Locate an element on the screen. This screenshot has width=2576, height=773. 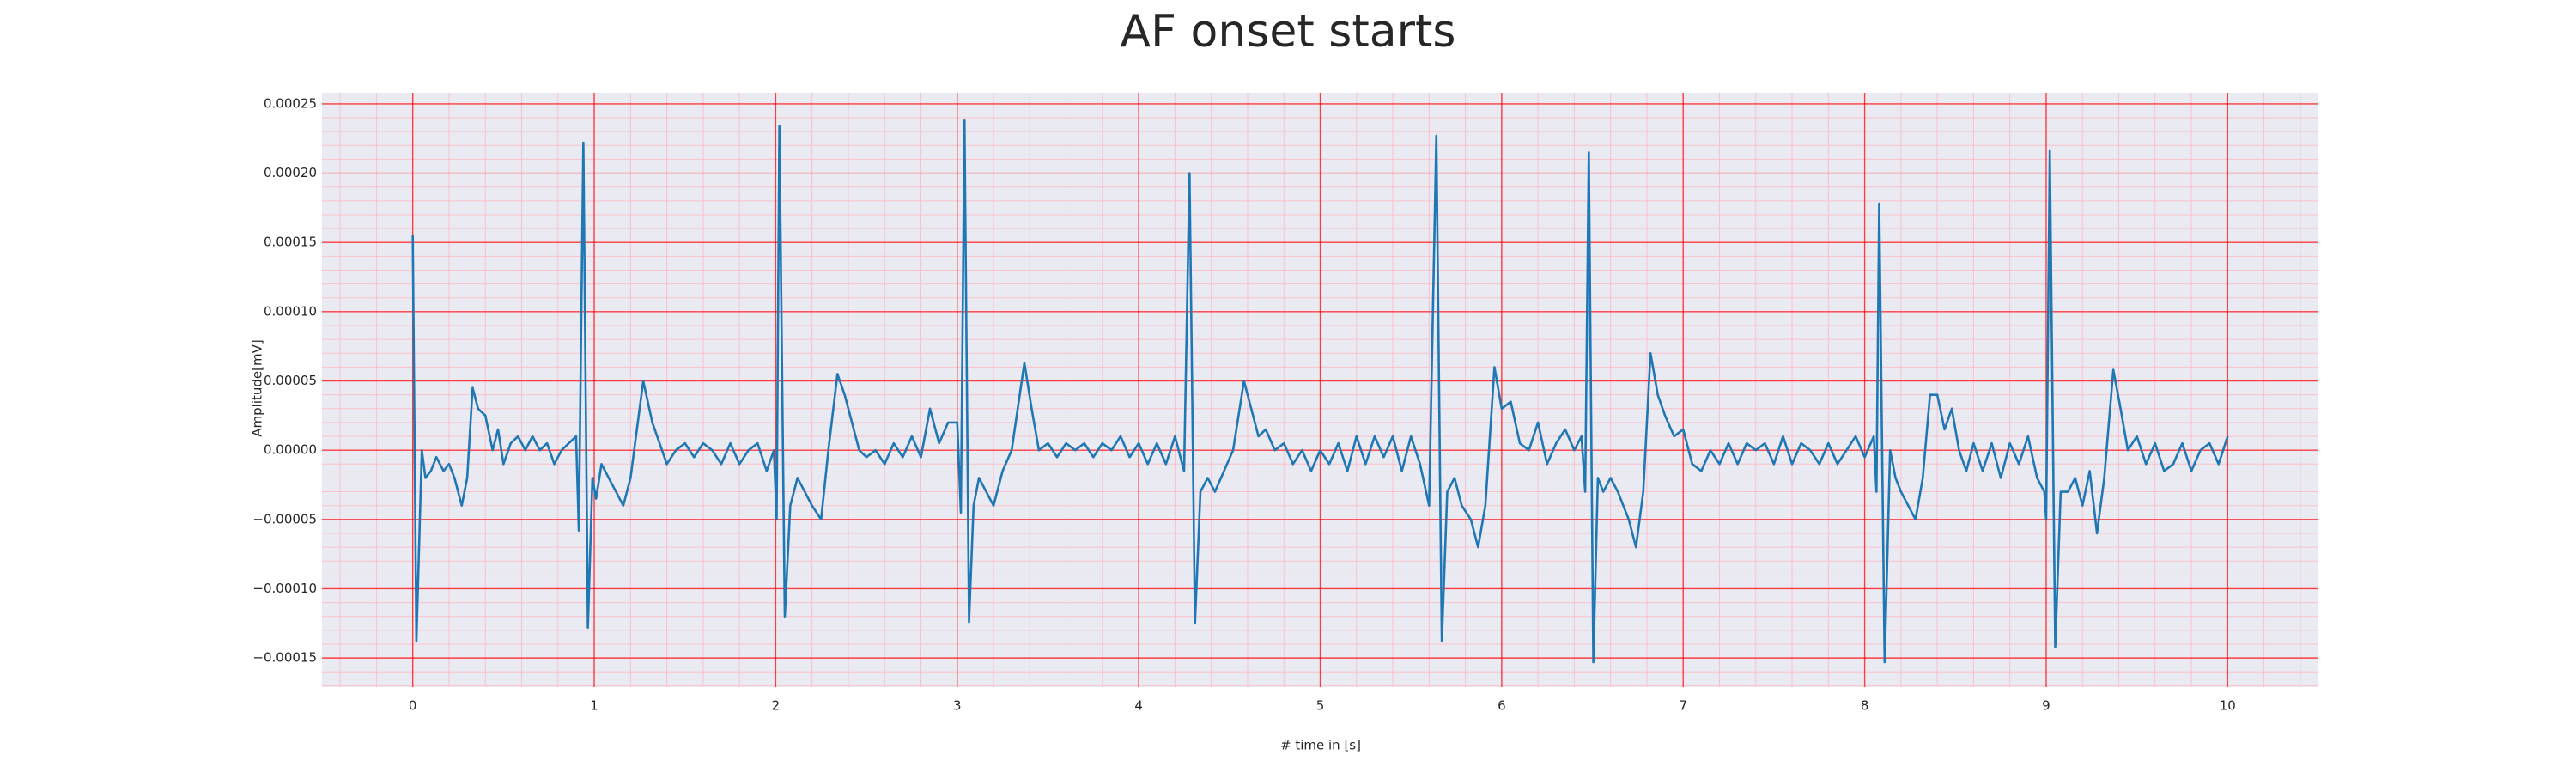
y-axis-label: Amplitude[mV] is located at coordinates (258, 387).